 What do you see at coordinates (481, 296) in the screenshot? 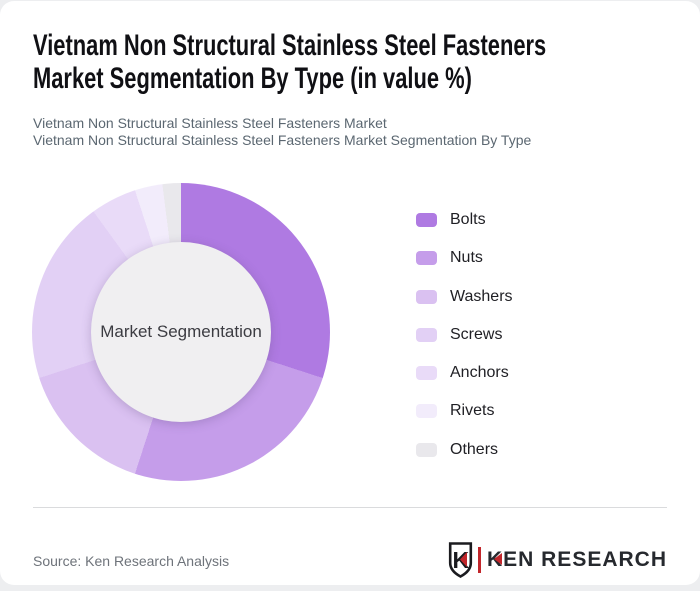
I see `legend-label: Washers` at bounding box center [481, 296].